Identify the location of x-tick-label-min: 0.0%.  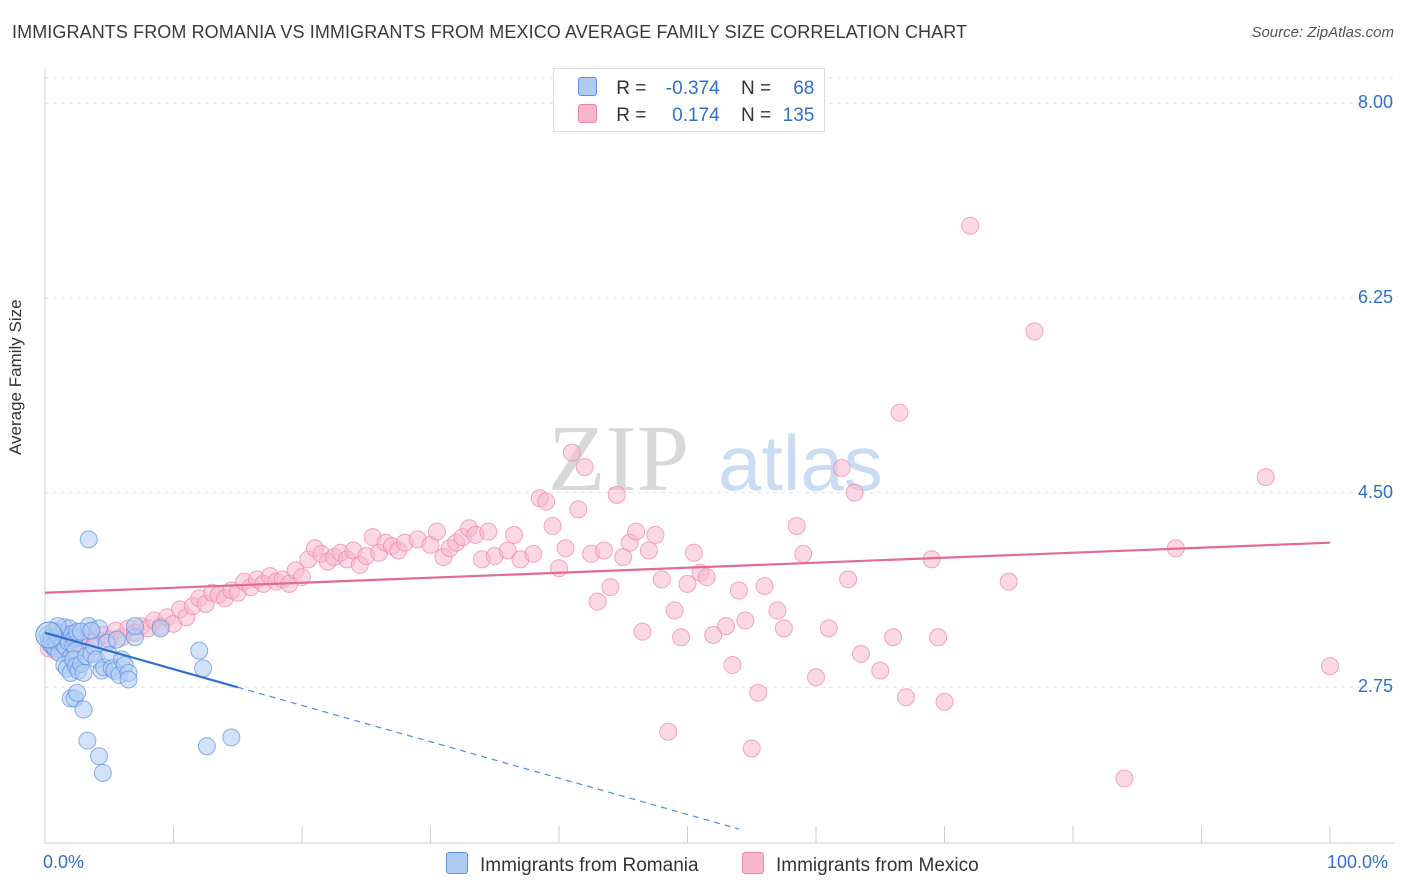
(64, 862).